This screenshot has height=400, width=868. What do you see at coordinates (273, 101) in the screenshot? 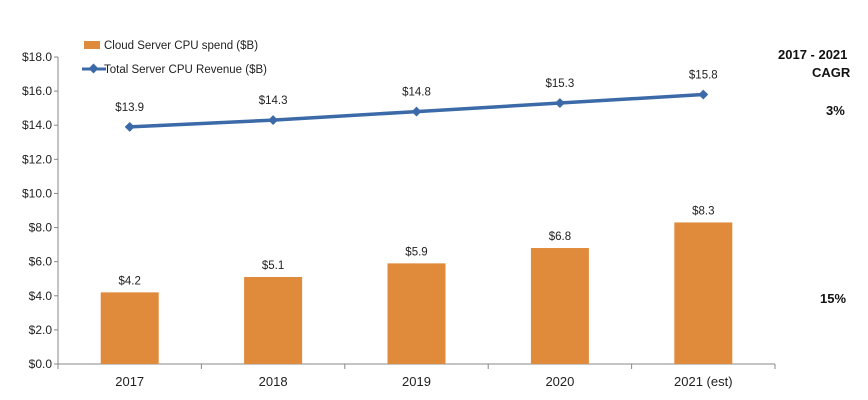
I see `line-data-label: $14.3` at bounding box center [273, 101].